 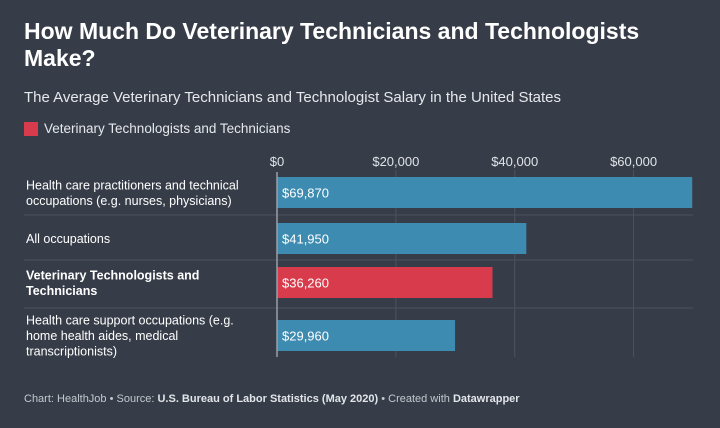 What do you see at coordinates (132, 185) in the screenshot?
I see `category-label: Health care practitioners and technical` at bounding box center [132, 185].